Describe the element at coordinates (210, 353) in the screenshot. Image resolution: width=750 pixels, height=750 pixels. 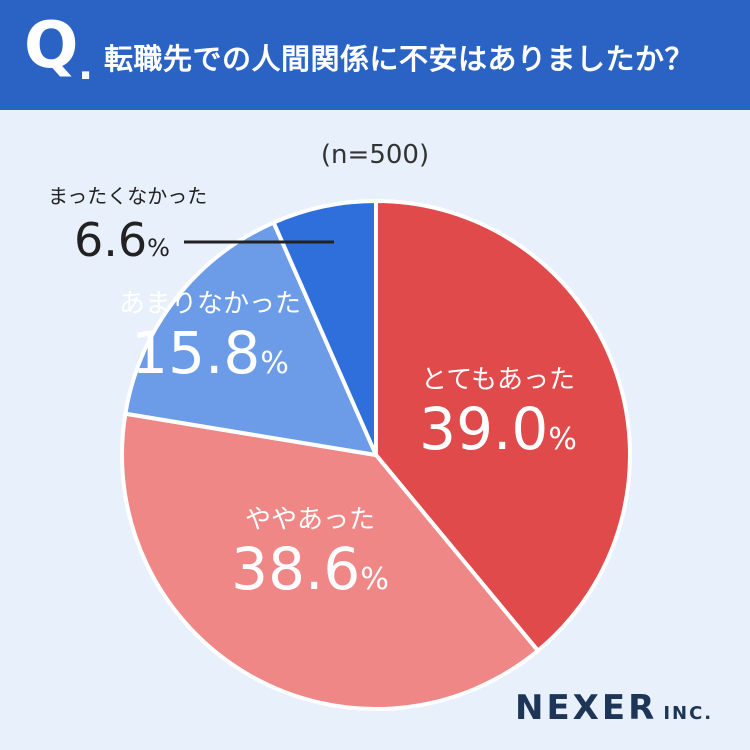
I see `value-label: 15.8%` at that location.